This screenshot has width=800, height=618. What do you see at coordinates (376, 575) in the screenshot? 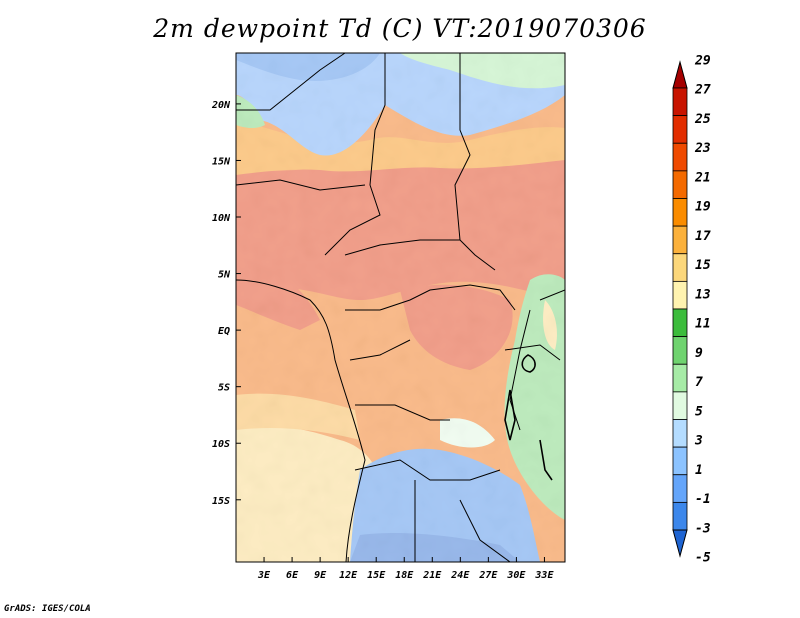
I see `x-tick-label: 15E` at bounding box center [376, 575].